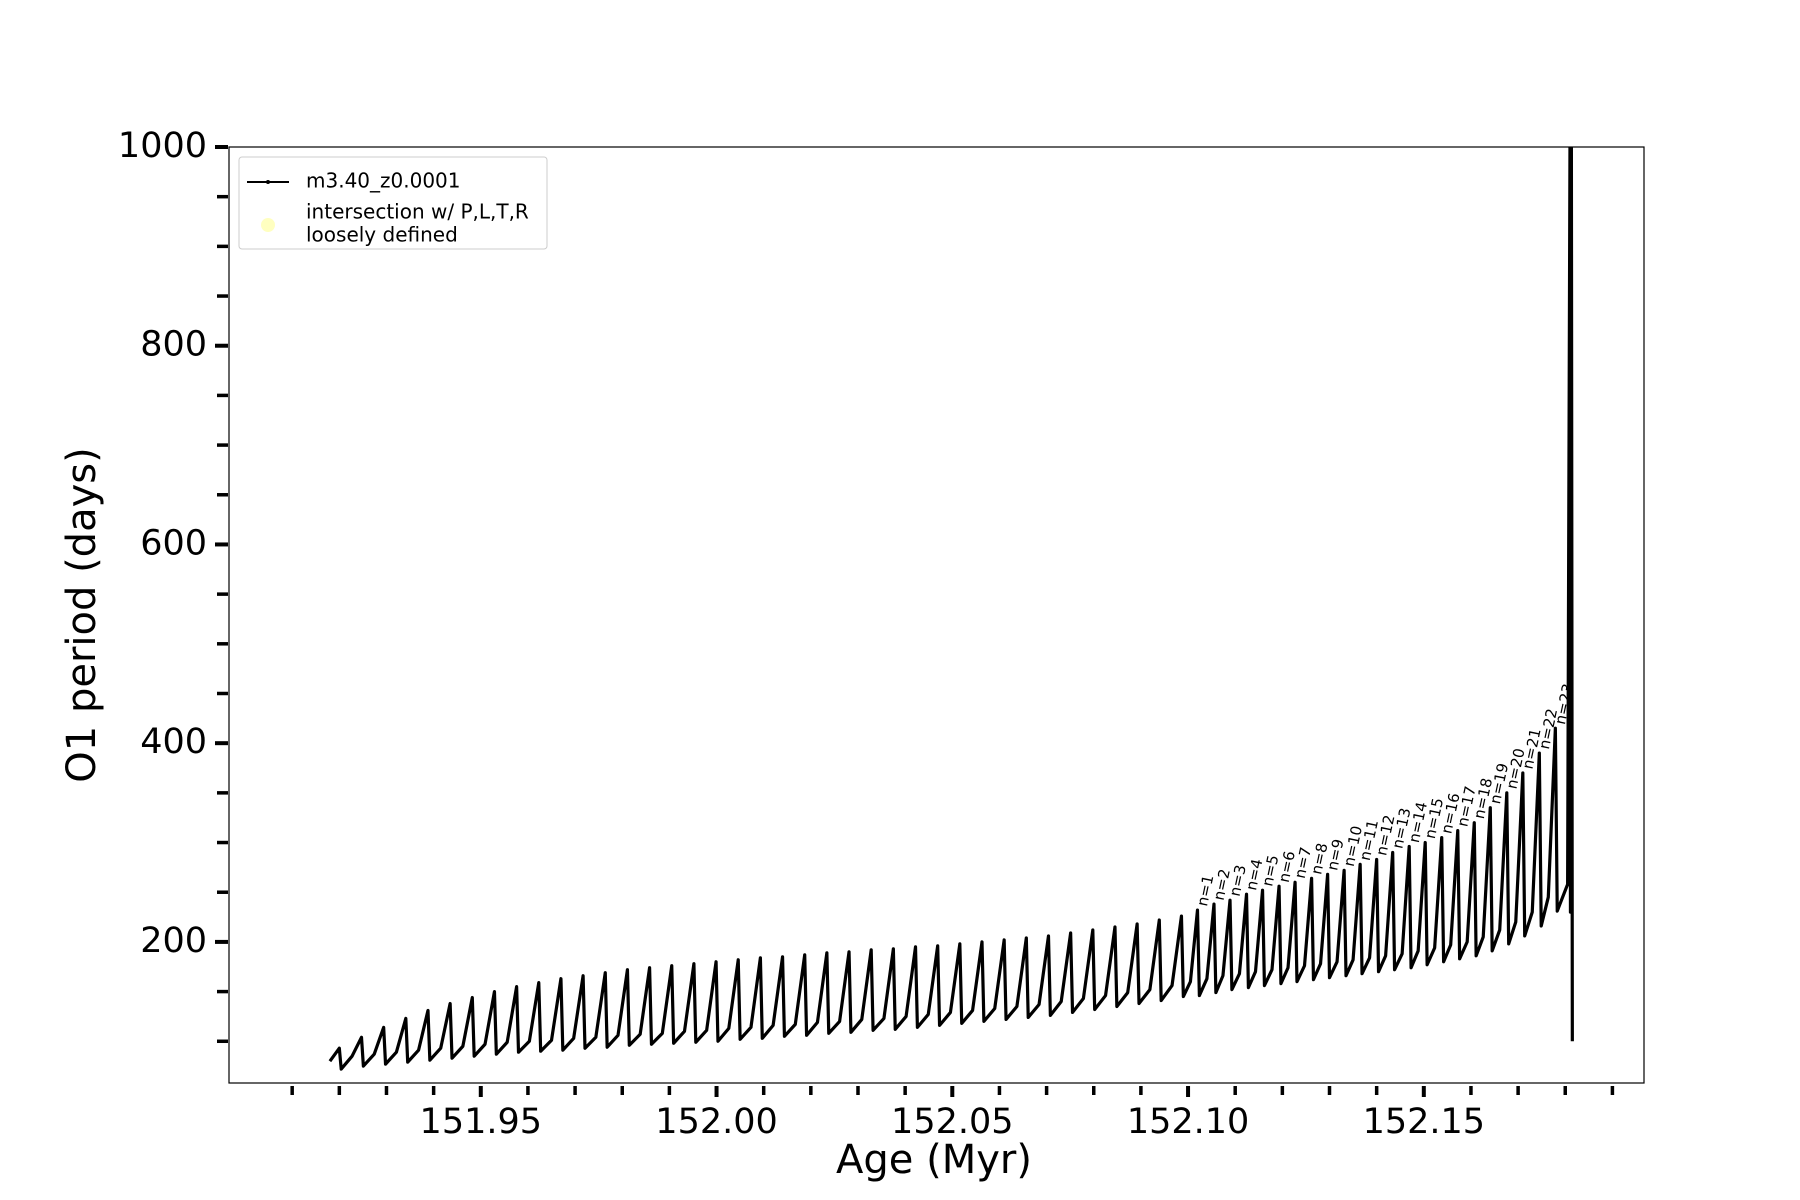  I want to click on legend-label: intersection w/ P,L,T,R, so click(417, 212).